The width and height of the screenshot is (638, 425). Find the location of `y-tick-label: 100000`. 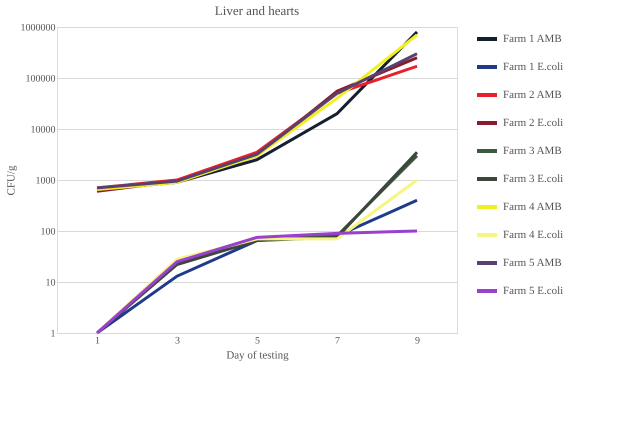

y-tick-label: 100000 is located at coordinates (41, 79).